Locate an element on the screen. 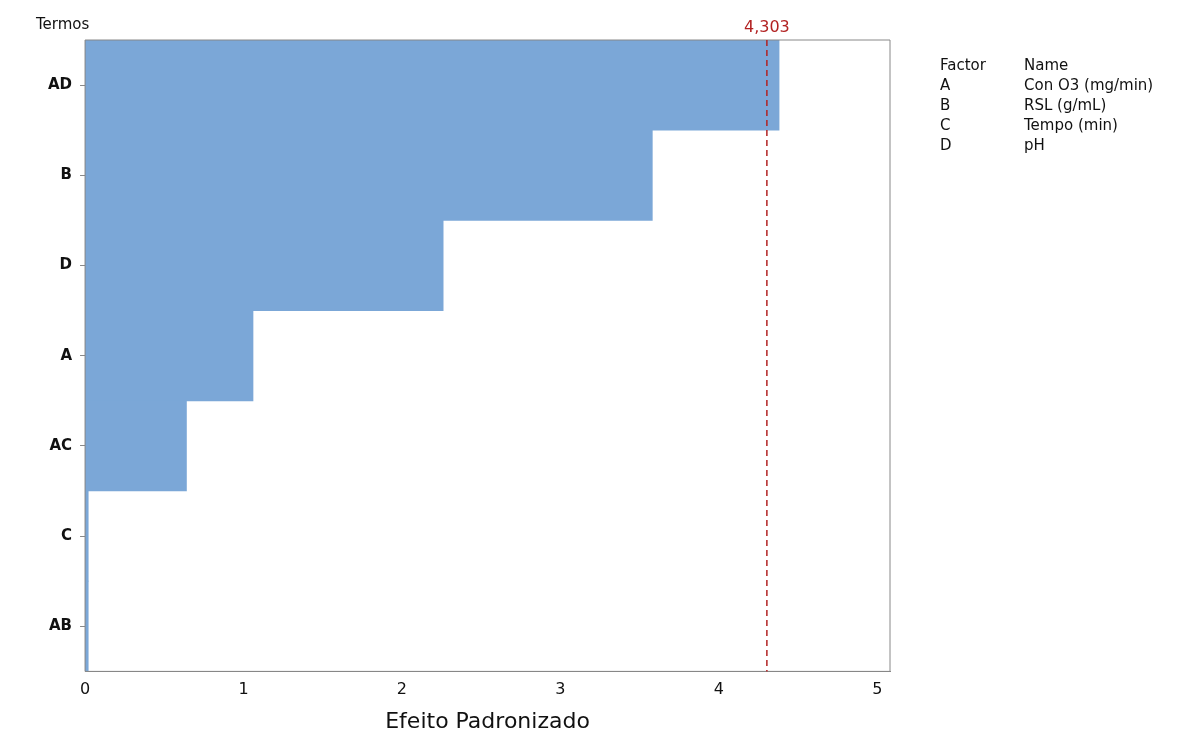  x-axis-title: Efeito Padronizado is located at coordinates (487, 720).